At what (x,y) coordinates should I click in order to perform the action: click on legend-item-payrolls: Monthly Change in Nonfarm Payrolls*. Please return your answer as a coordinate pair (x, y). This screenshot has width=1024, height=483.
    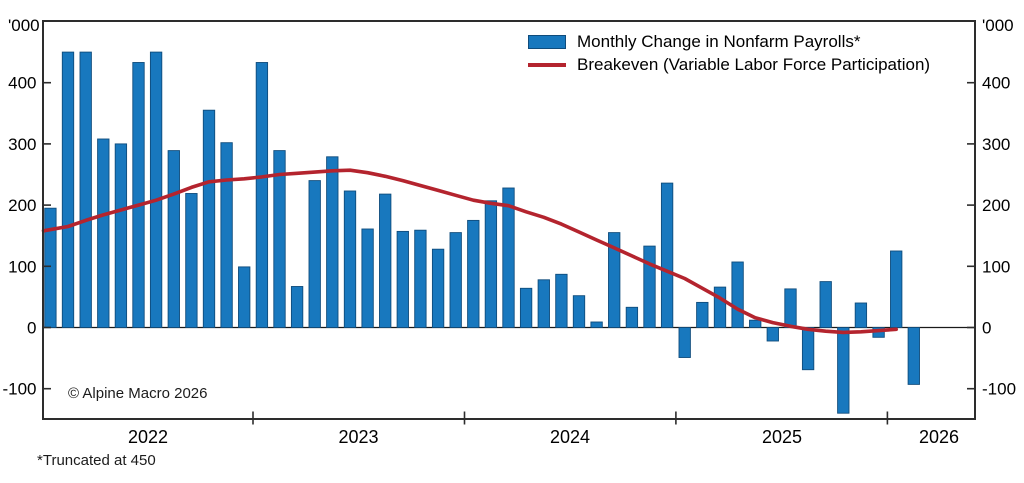
    Looking at the image, I should click on (729, 41).